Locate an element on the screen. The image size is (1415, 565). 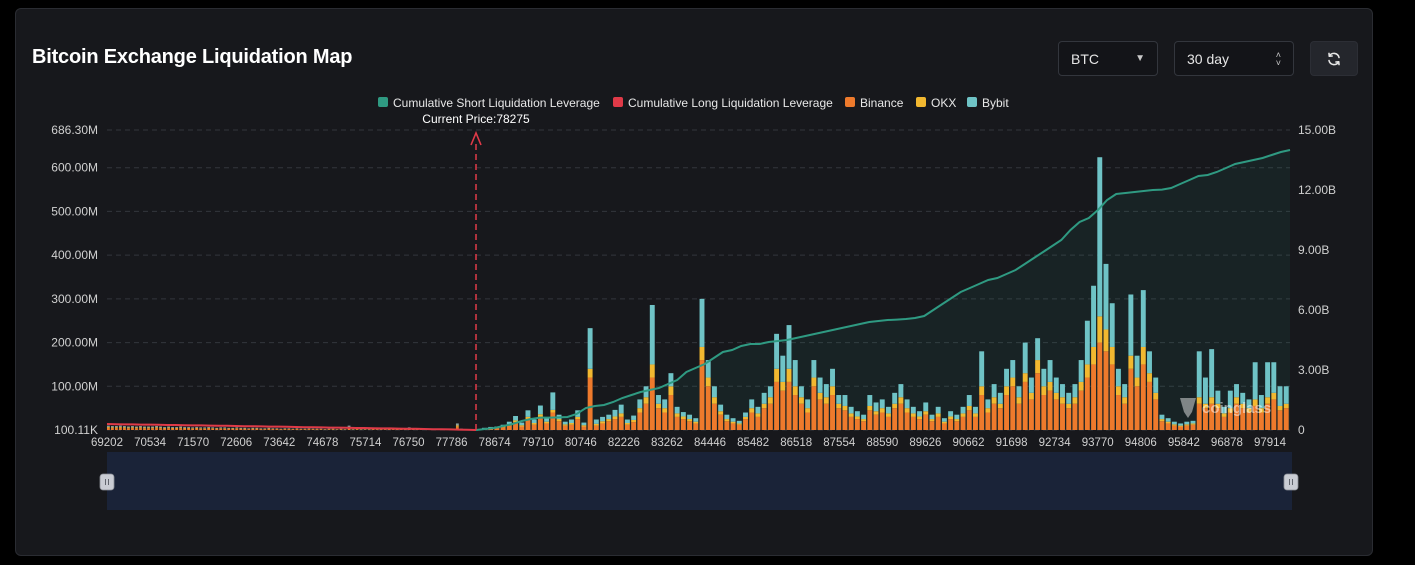
right-axis-tick-5: 15.00B is located at coordinates (1317, 130).